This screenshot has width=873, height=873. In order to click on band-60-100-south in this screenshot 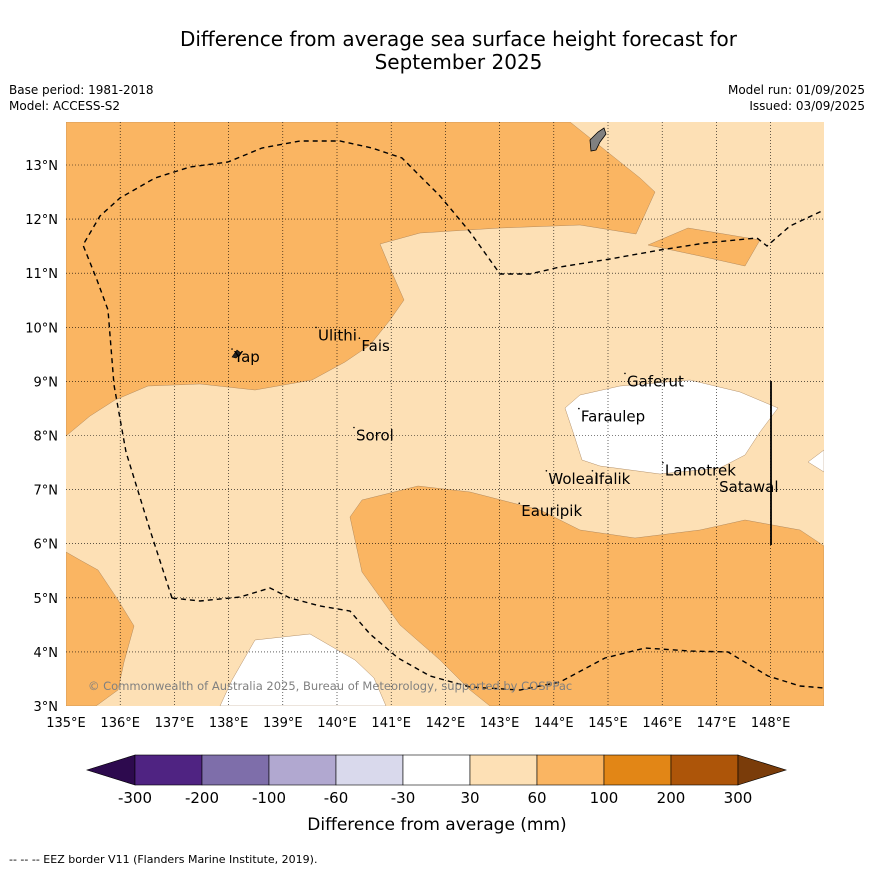, I will do `click(586, 595)`.